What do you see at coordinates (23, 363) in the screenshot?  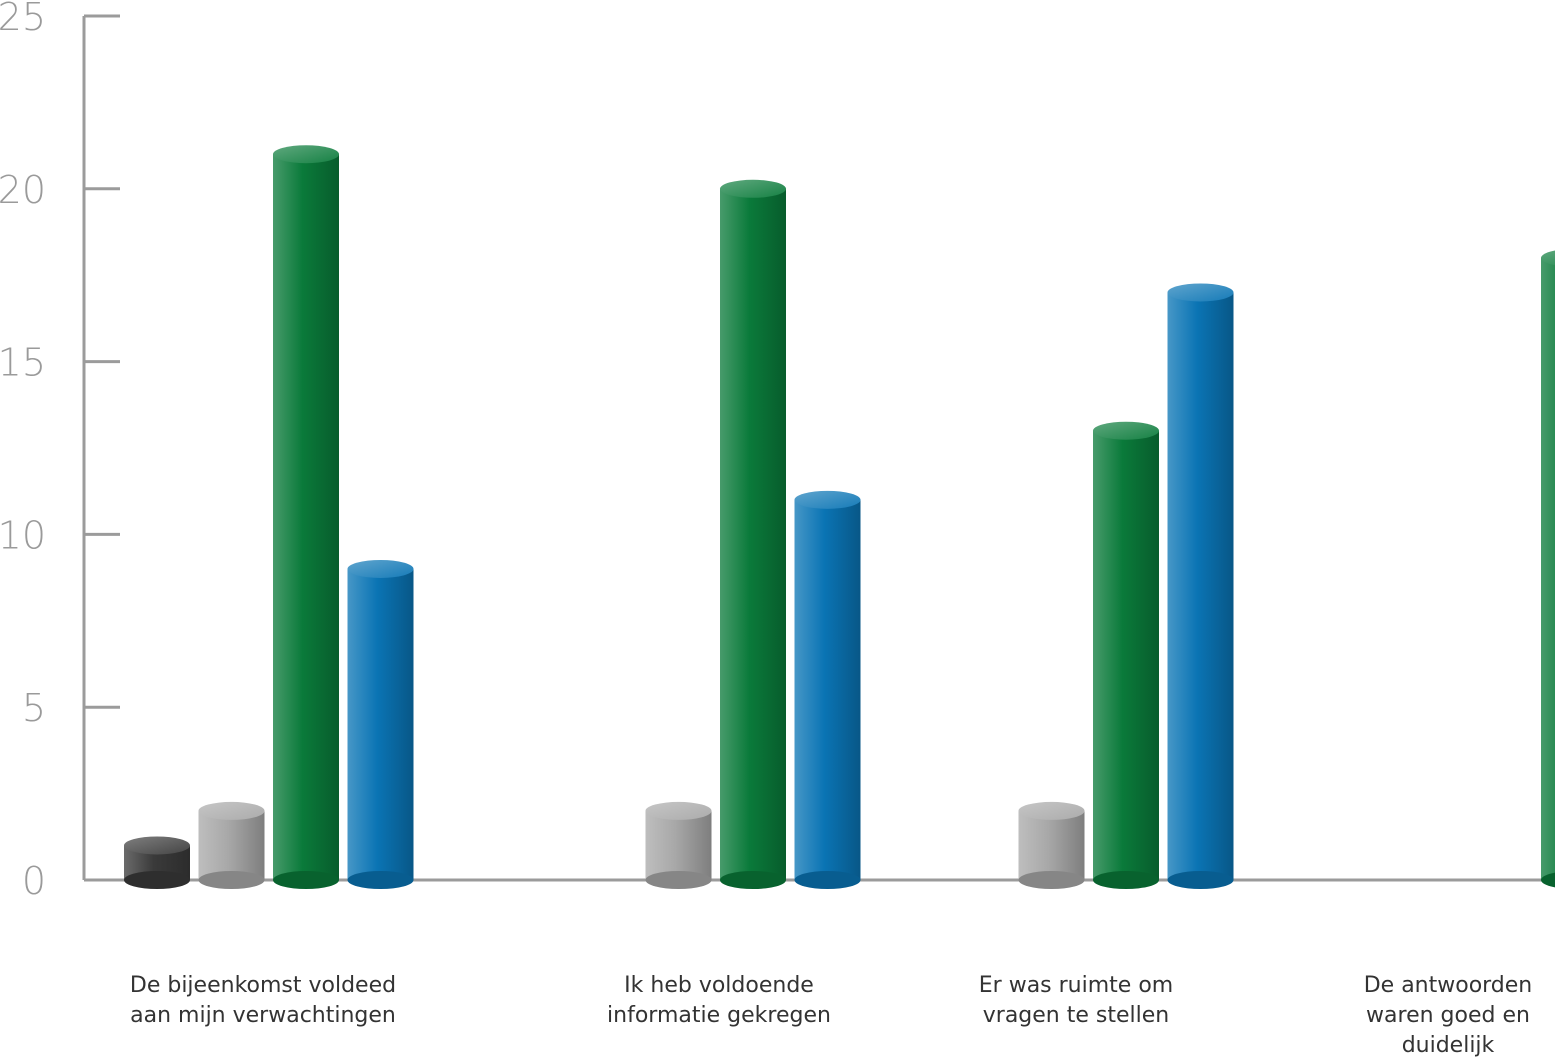 I see `y-tick-label: 15` at bounding box center [23, 363].